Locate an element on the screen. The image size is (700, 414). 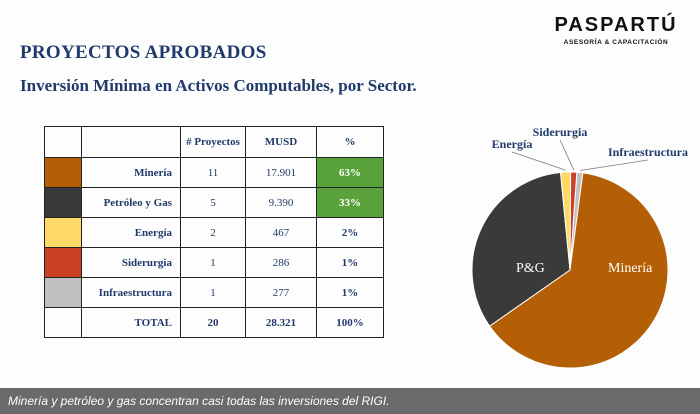
total-pct: 100% is located at coordinates (350, 322).